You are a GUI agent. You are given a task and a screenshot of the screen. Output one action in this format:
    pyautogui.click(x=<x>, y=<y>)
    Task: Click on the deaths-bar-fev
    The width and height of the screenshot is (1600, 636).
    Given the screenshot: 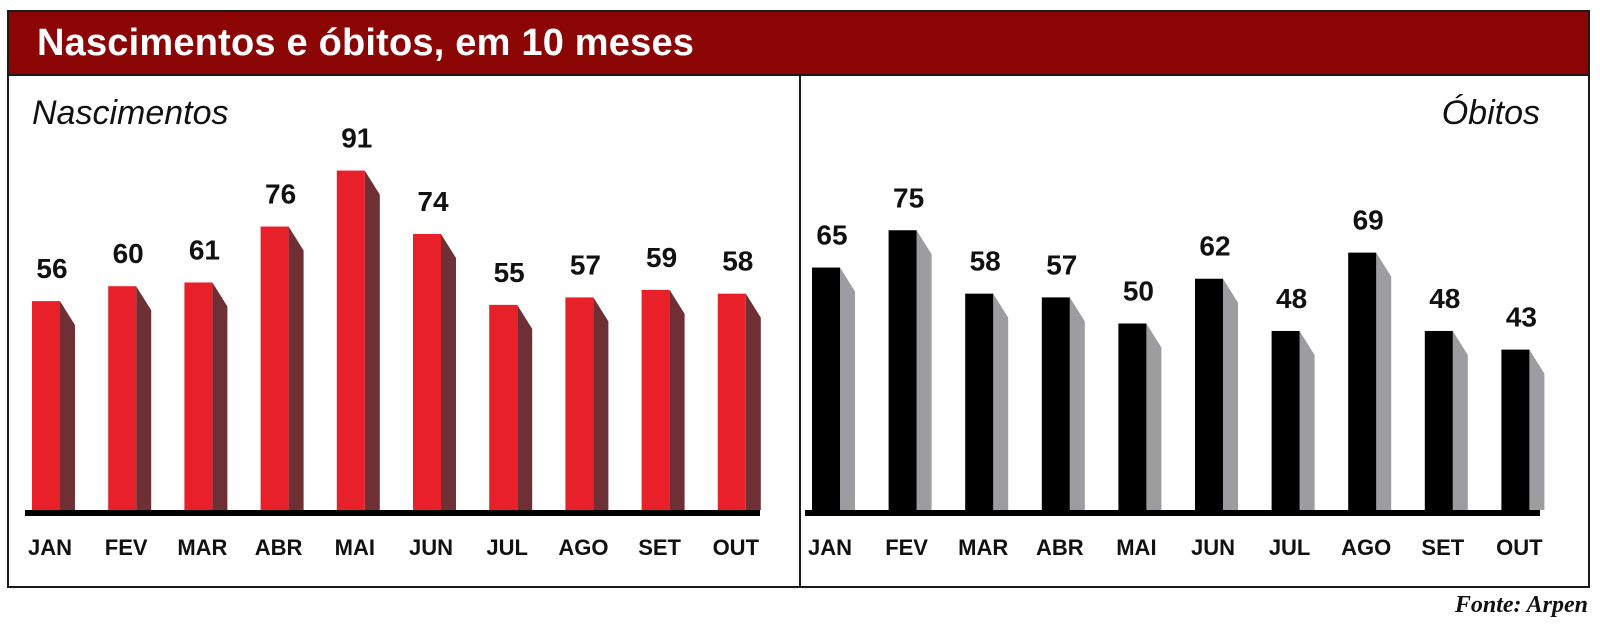 What is the action you would take?
    pyautogui.click(x=902, y=370)
    